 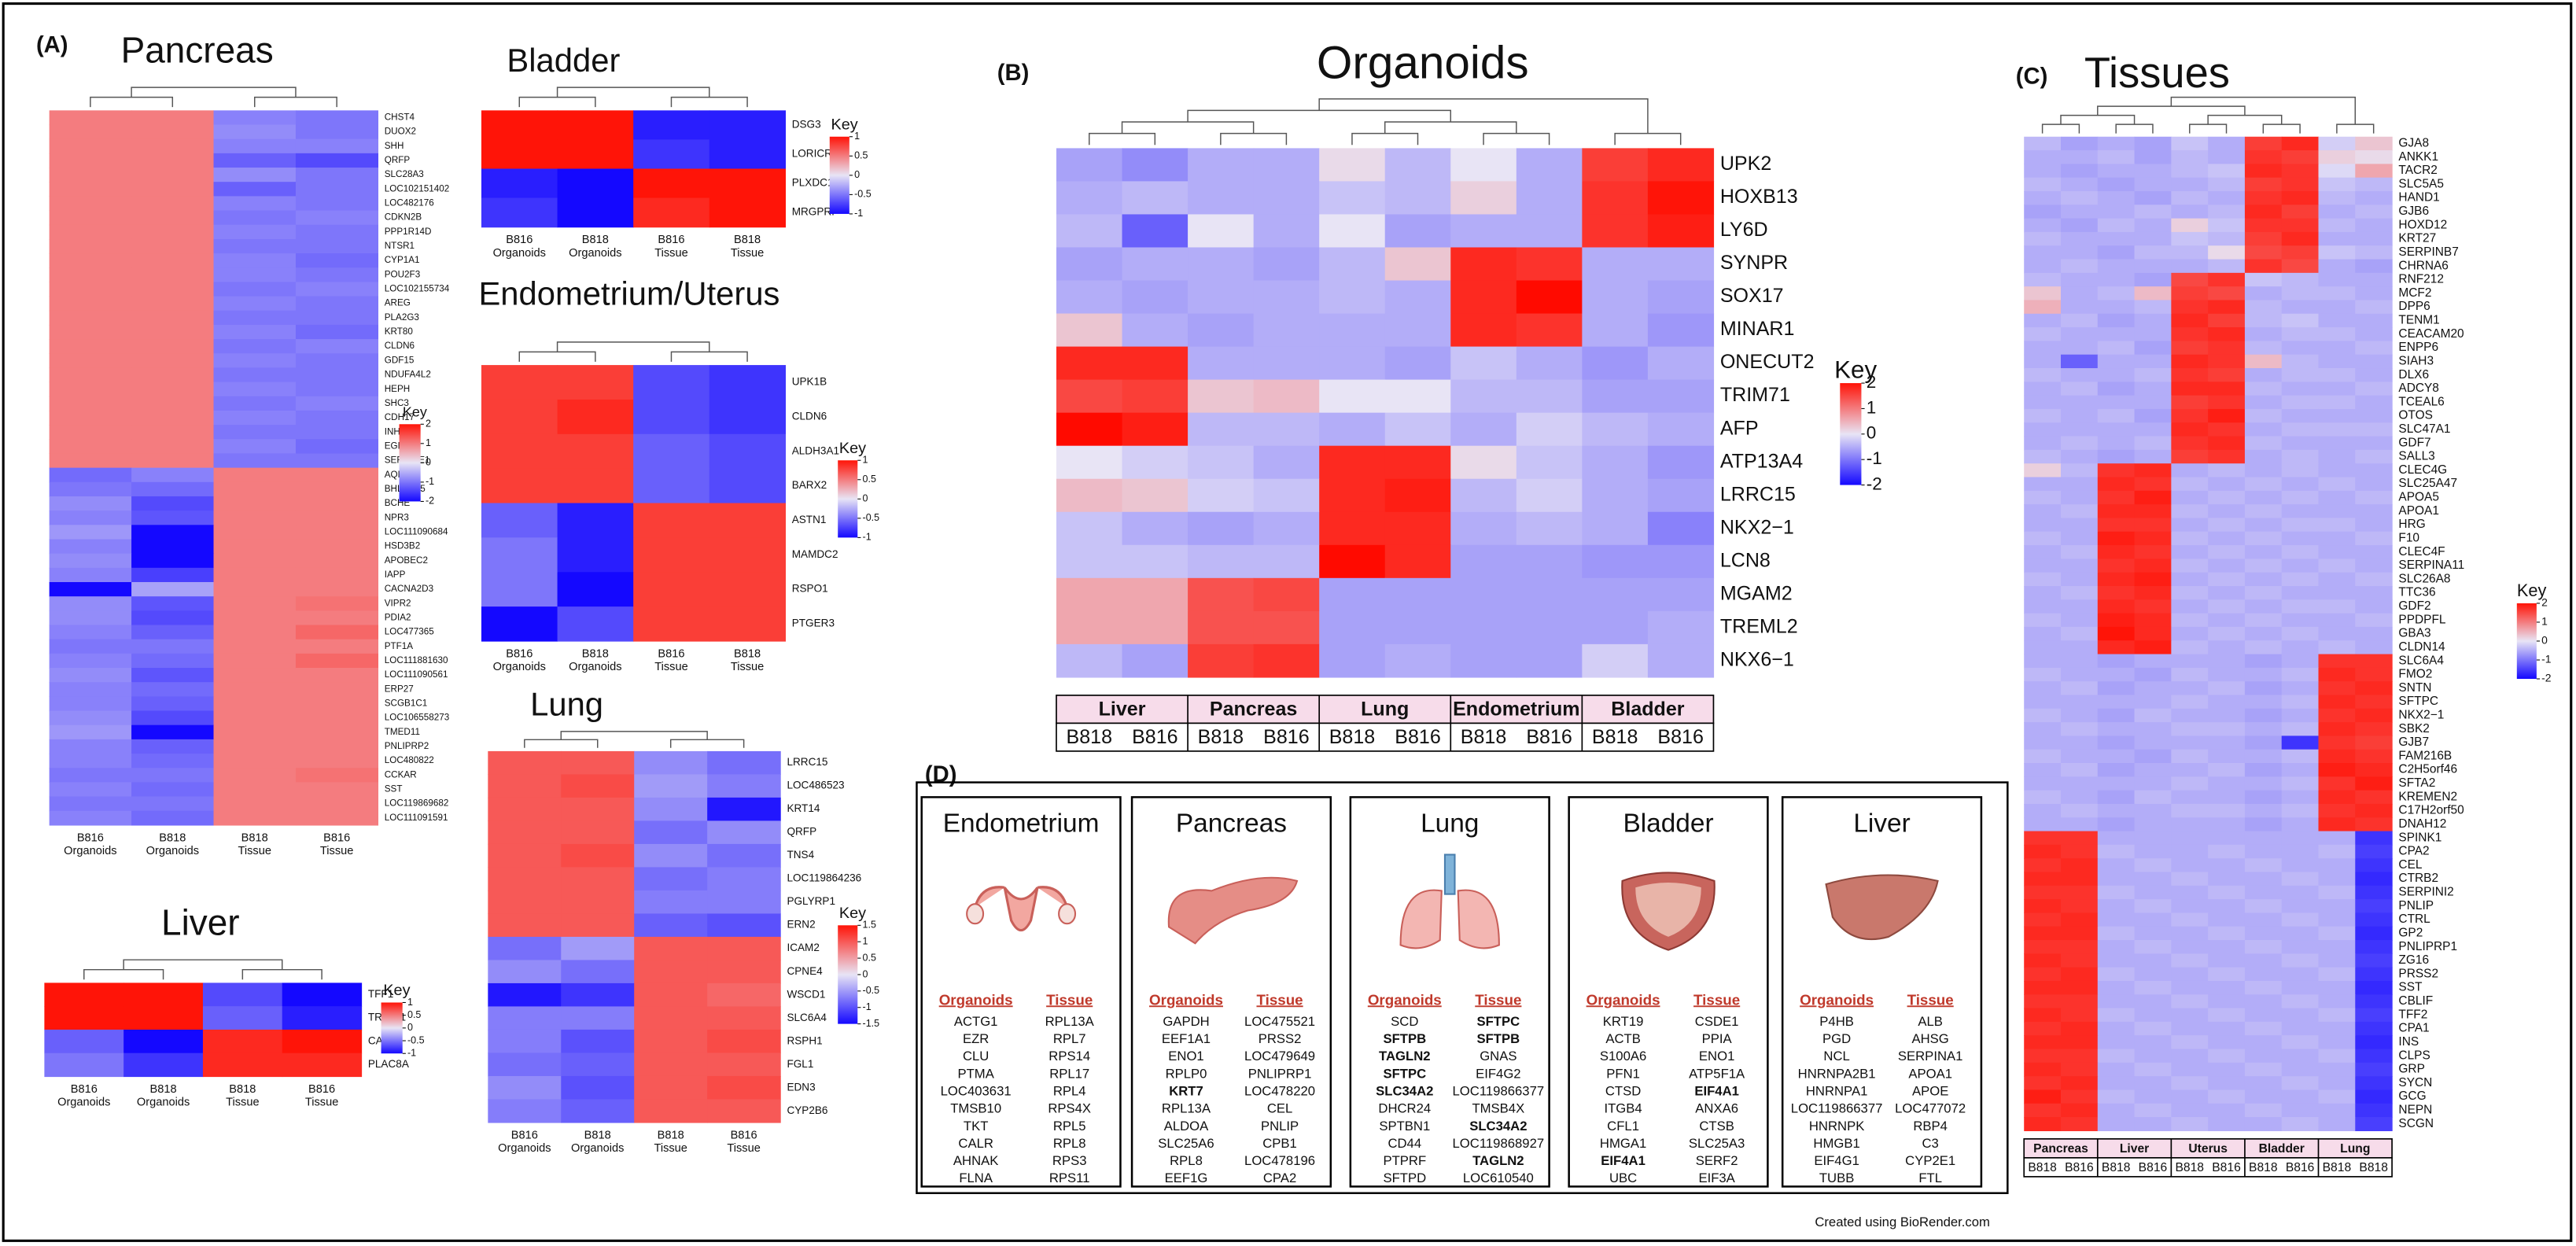 What do you see at coordinates (1756, 593) in the screenshot?
I see `row-label: MGAM2` at bounding box center [1756, 593].